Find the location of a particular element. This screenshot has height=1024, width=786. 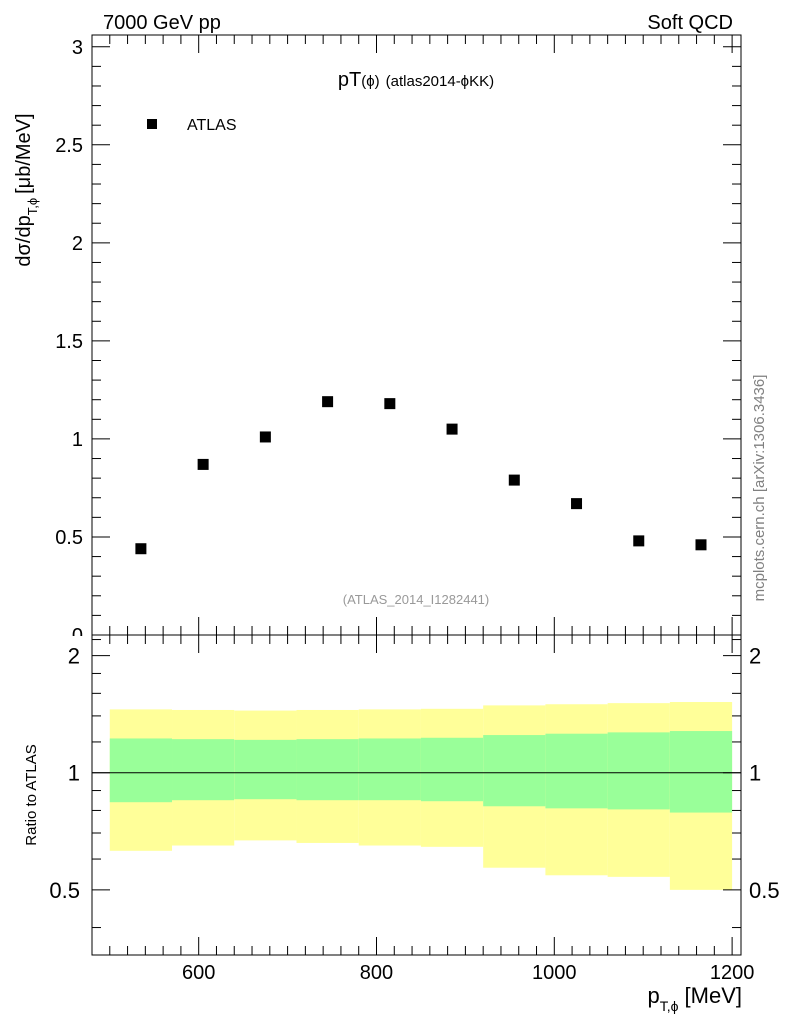

ratio-y-tick-label-right: 0.5 is located at coordinates (764, 890).